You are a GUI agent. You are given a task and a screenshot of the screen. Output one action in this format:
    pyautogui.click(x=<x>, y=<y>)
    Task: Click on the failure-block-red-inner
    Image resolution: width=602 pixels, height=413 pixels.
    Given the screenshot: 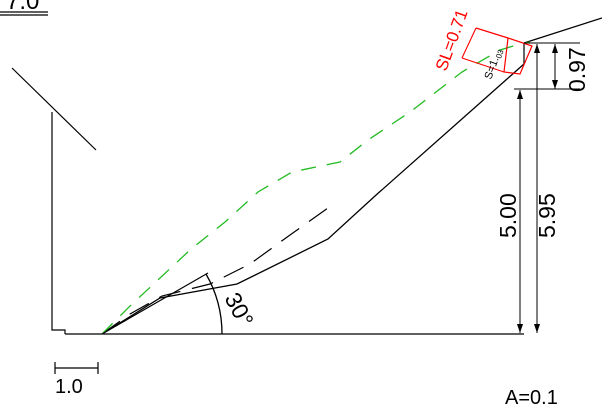 What is the action you would take?
    pyautogui.click(x=492, y=33)
    